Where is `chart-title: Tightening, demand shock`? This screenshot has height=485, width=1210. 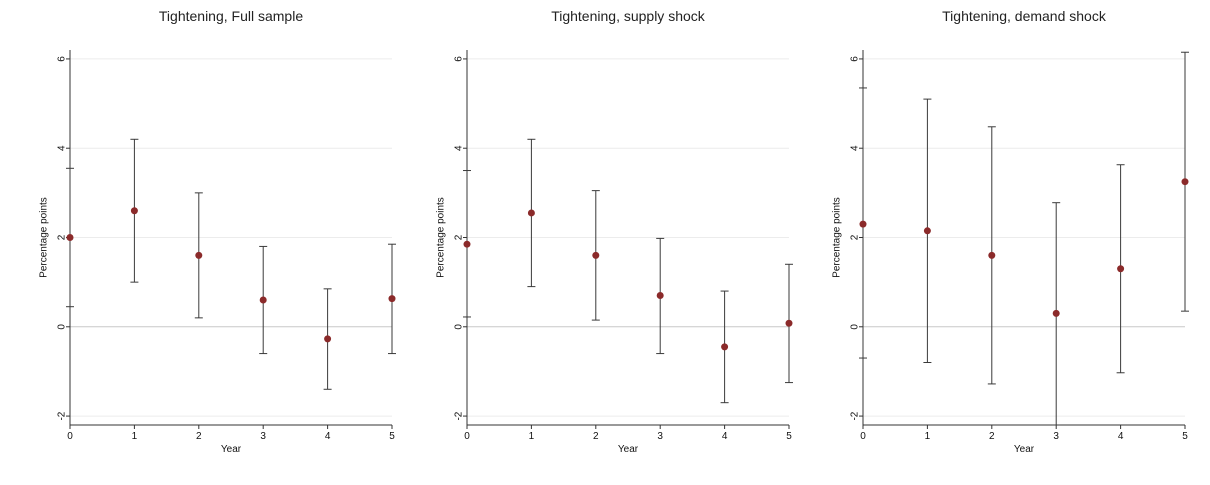 chart-title: Tightening, demand shock is located at coordinates (1024, 16).